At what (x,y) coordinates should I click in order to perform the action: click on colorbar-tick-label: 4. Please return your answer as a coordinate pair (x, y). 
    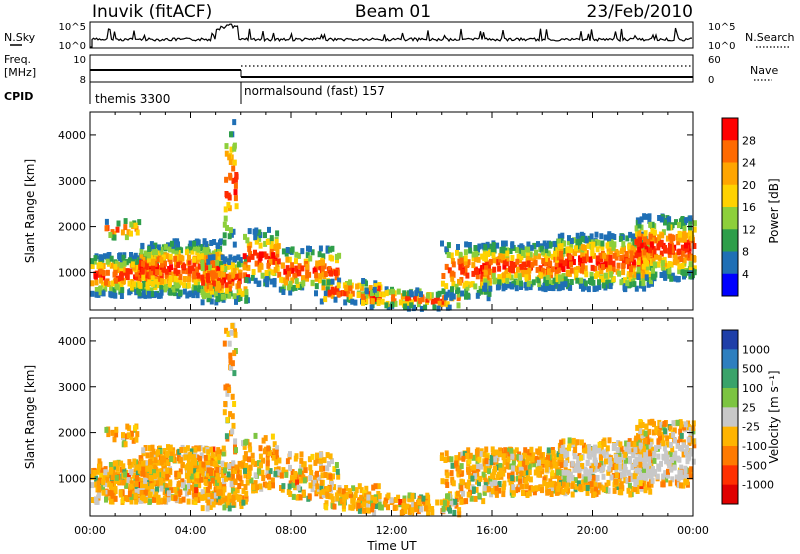
    Looking at the image, I should click on (745, 274).